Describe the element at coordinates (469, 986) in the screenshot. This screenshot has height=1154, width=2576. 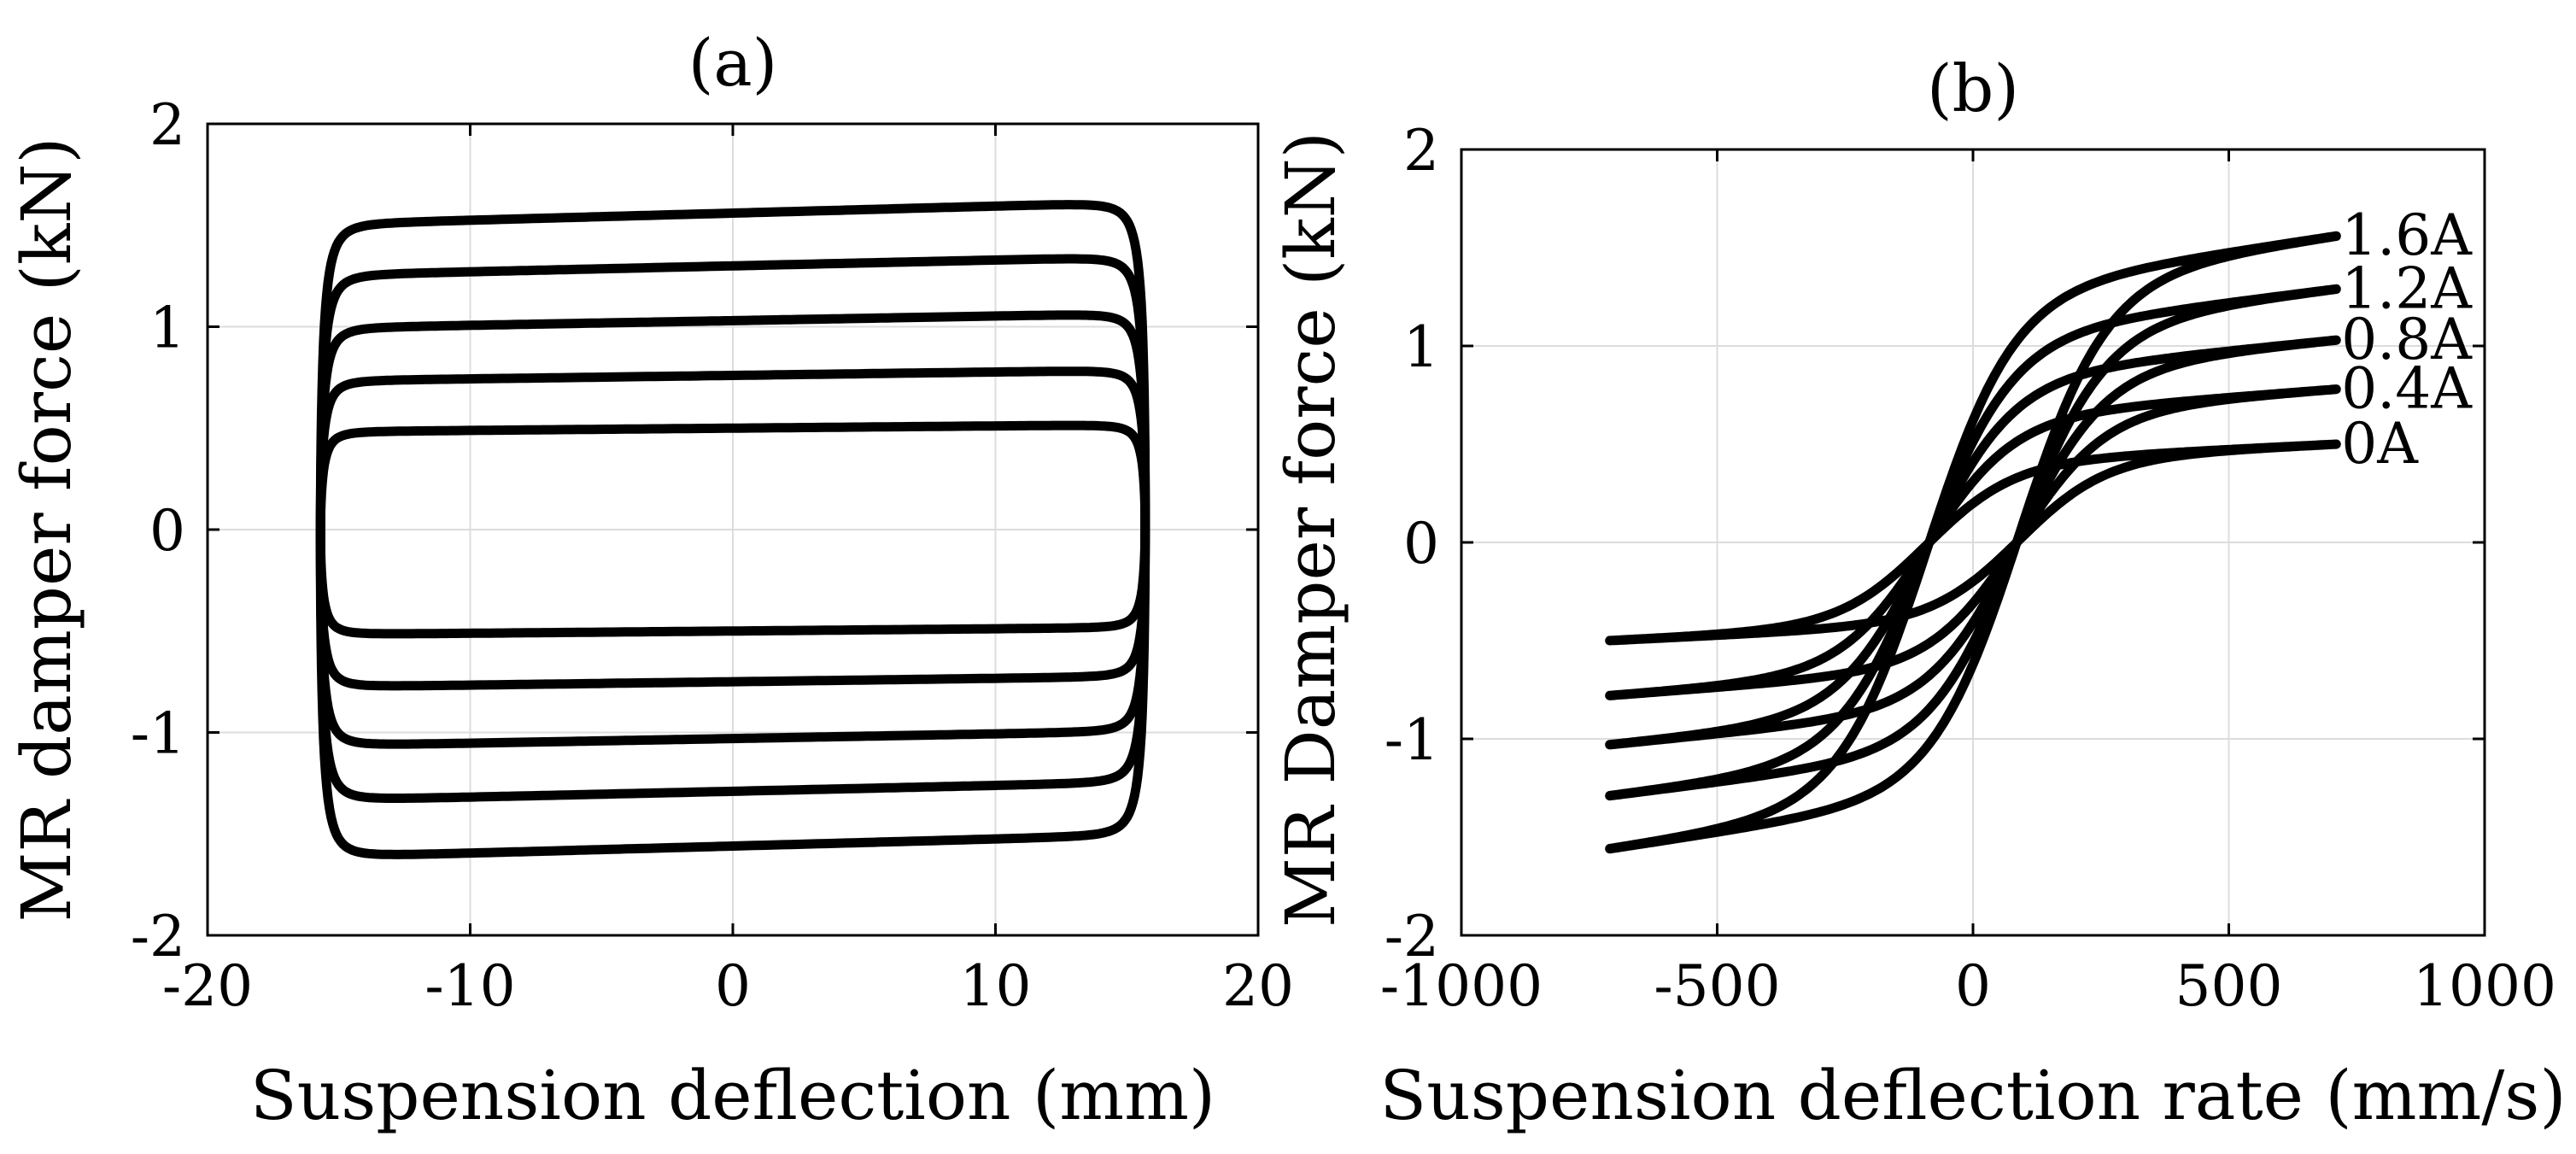
I see `x-tick-label: -10` at that location.